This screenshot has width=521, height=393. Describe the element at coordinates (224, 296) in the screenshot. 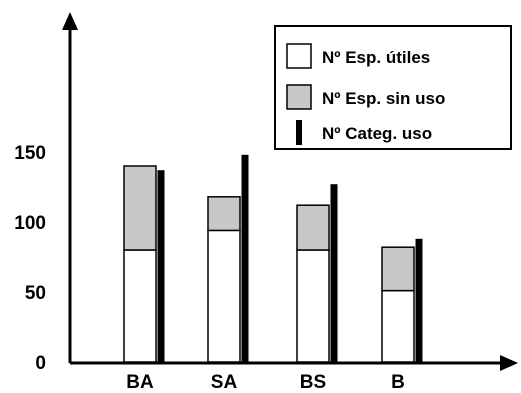

I see `bar-utiles-sa` at that location.